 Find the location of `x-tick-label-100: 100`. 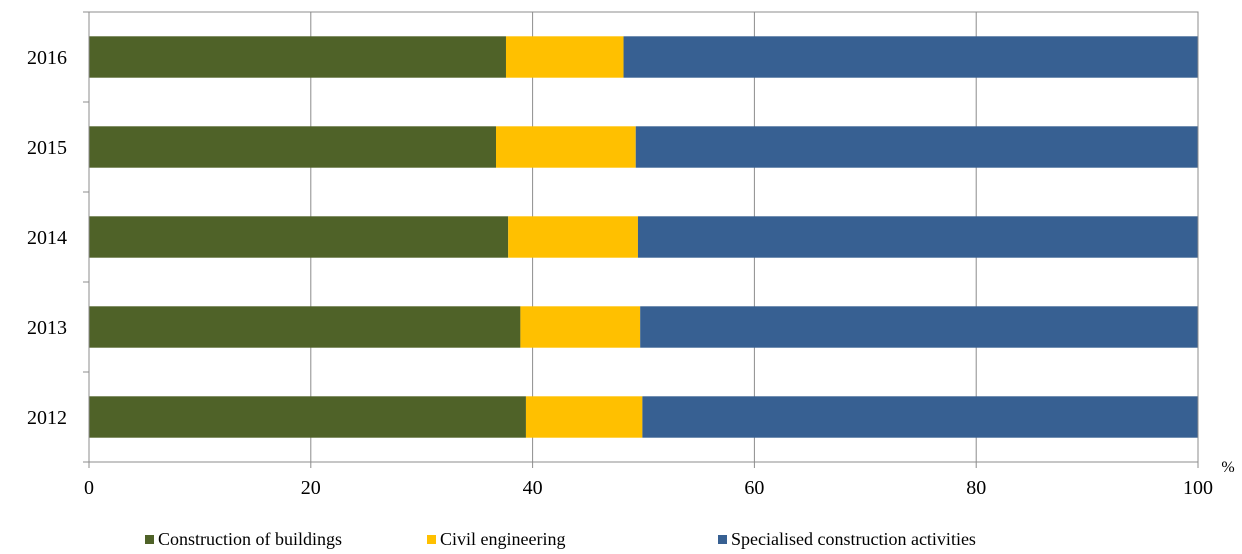

x-tick-label-100: 100 is located at coordinates (1198, 488).